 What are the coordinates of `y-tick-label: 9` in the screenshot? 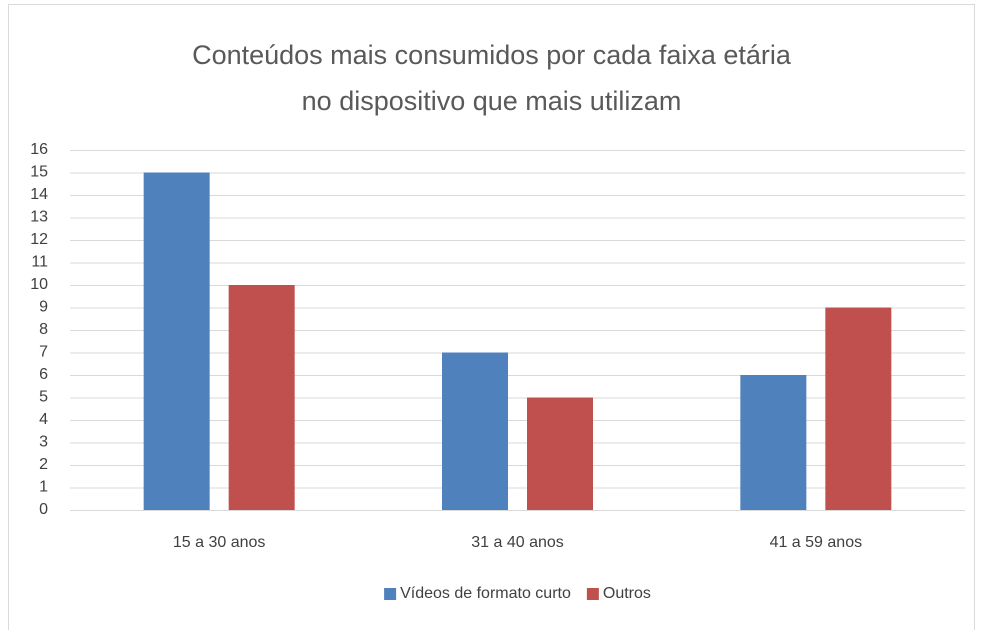 It's located at (43, 307).